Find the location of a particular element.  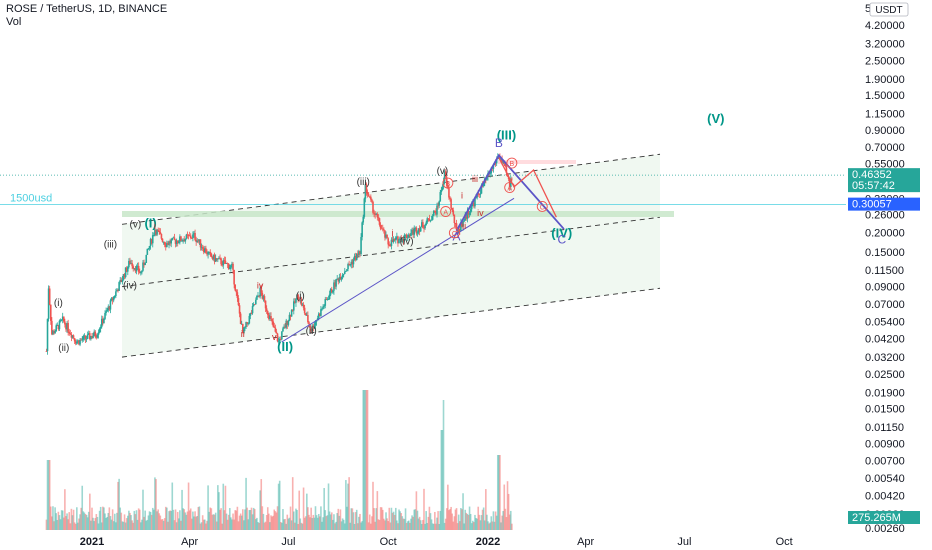

currency-tag: USDT is located at coordinates (888, 10).